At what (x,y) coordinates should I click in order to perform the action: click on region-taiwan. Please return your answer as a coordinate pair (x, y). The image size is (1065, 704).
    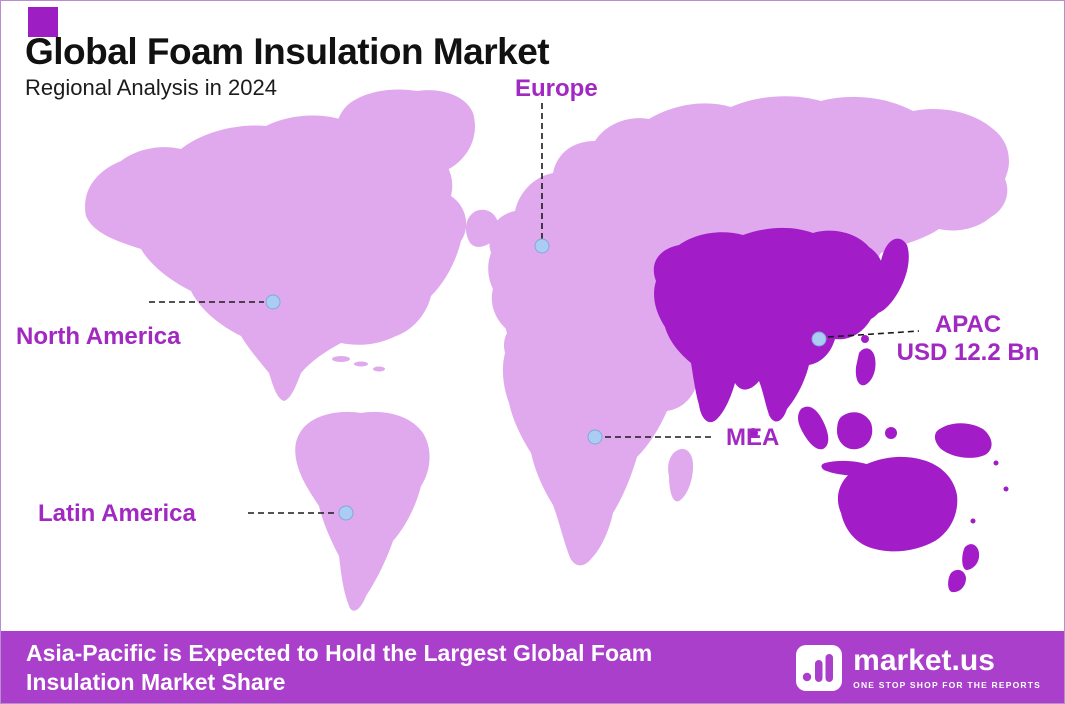
    Looking at the image, I should click on (865, 339).